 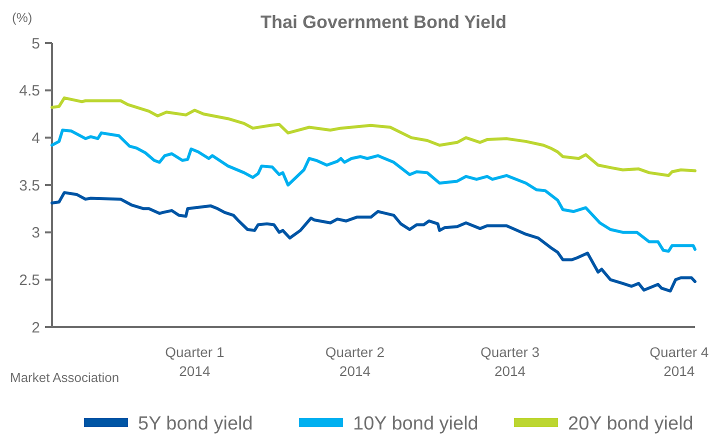 I want to click on legend-label: 10Y bond yield, so click(x=415, y=424).